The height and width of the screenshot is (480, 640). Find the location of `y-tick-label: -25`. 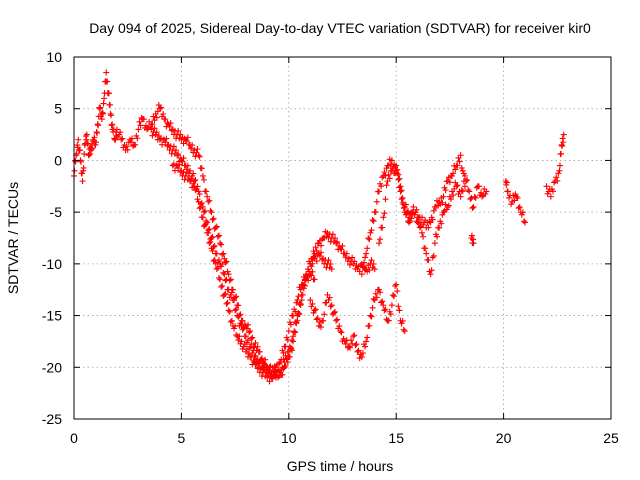

y-tick-label: -25 is located at coordinates (52, 419).